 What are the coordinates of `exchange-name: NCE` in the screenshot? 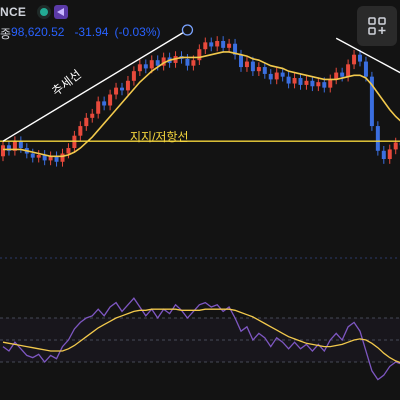 It's located at (13, 12).